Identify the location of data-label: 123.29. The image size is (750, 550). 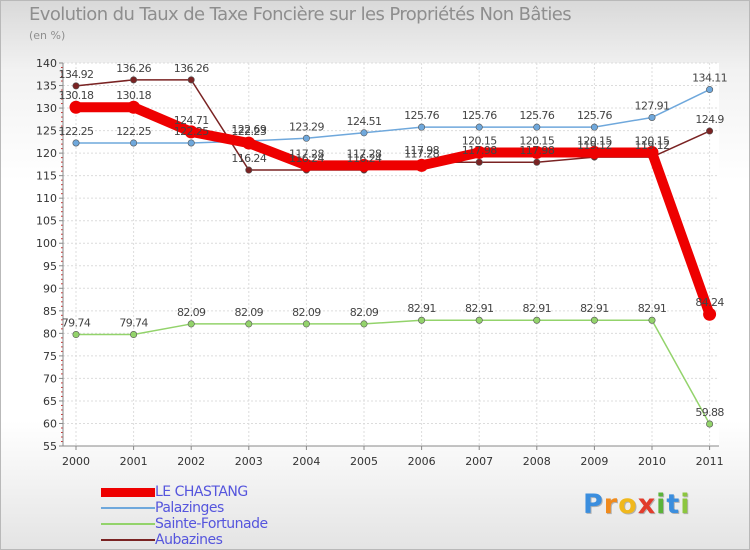
(306, 126).